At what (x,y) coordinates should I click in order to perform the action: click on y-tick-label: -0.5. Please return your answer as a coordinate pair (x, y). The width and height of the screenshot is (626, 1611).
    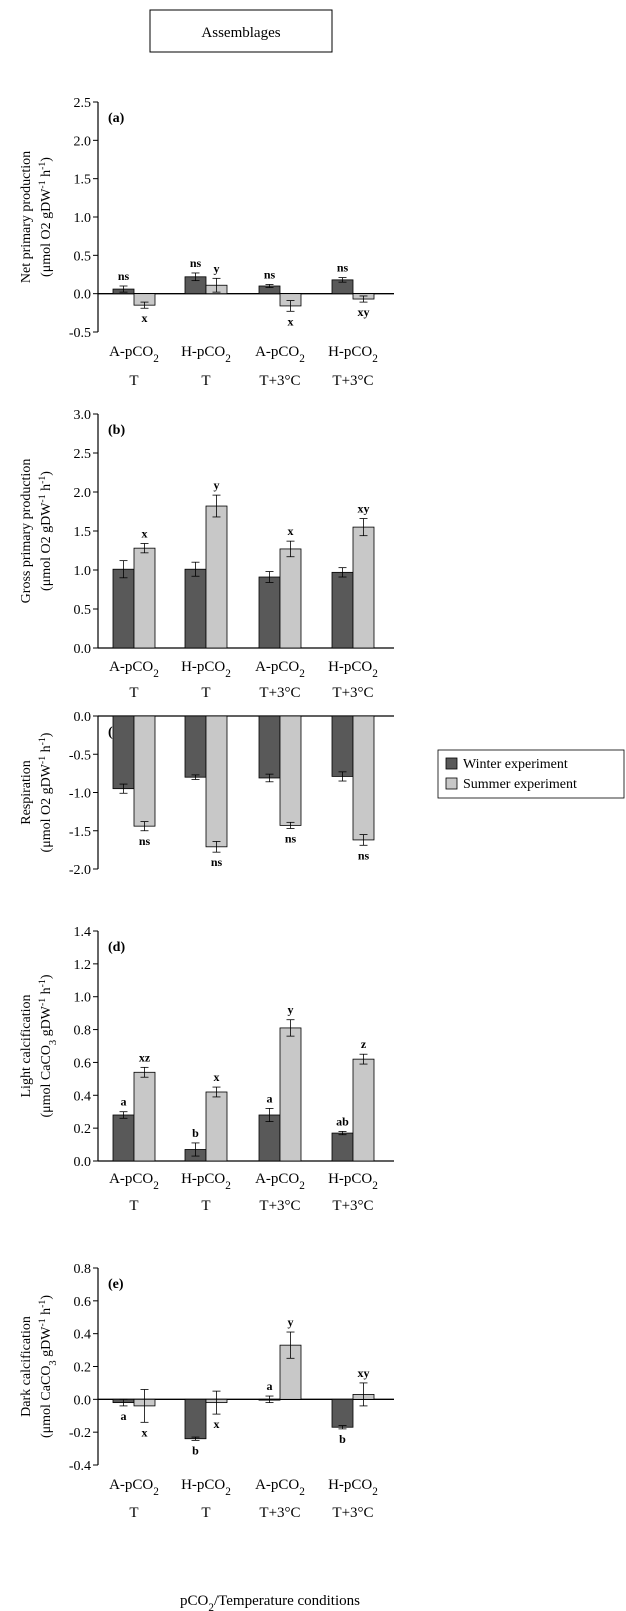
    Looking at the image, I should click on (80, 755).